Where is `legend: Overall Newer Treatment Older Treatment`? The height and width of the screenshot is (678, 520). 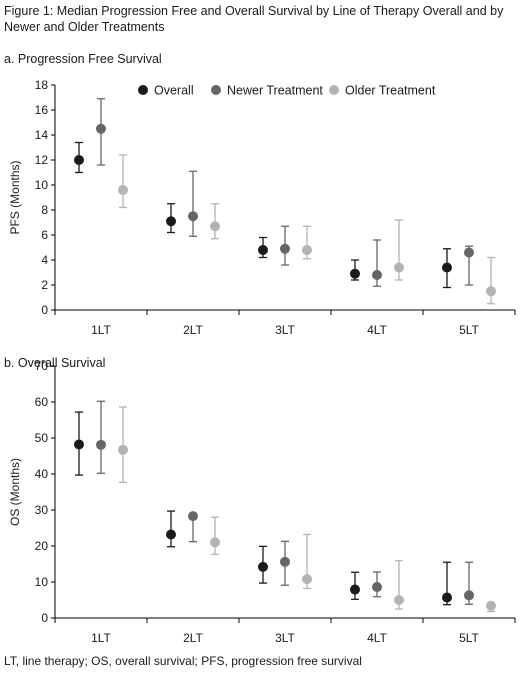
legend: Overall Newer Treatment Older Treatment is located at coordinates (287, 91).